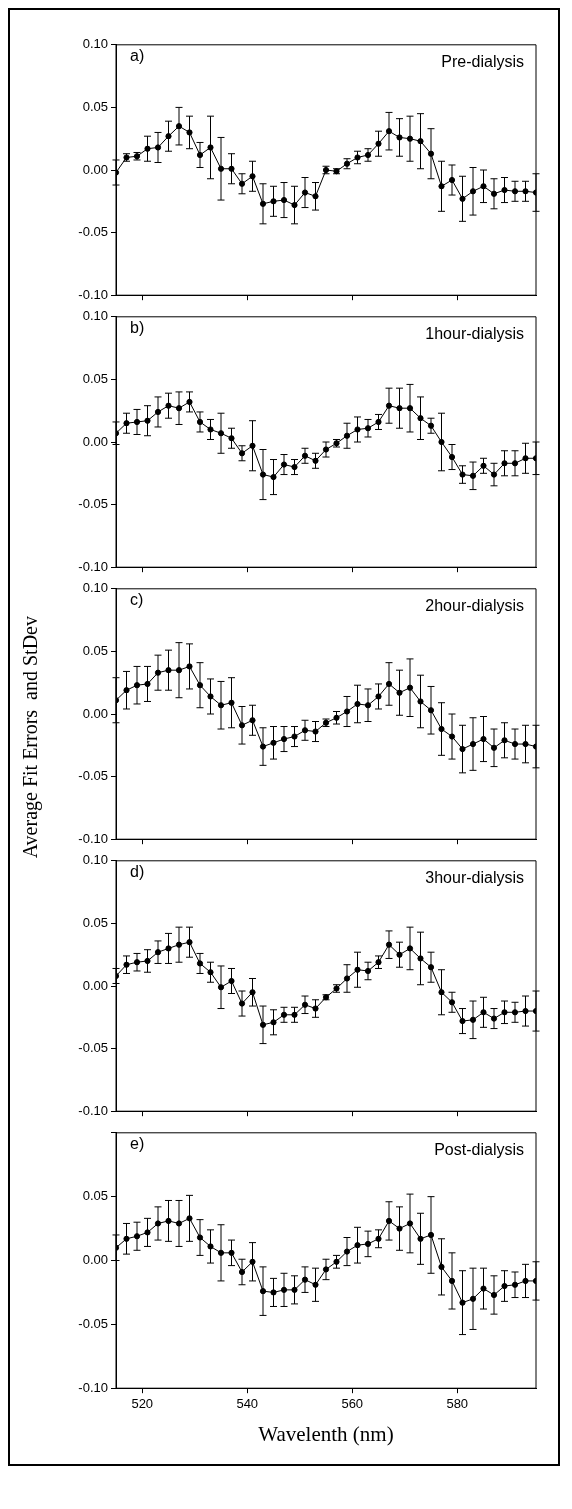 This screenshot has width=572, height=1509. Describe the element at coordinates (482, 62) in the screenshot. I see `text: Pre-dialysis` at that location.